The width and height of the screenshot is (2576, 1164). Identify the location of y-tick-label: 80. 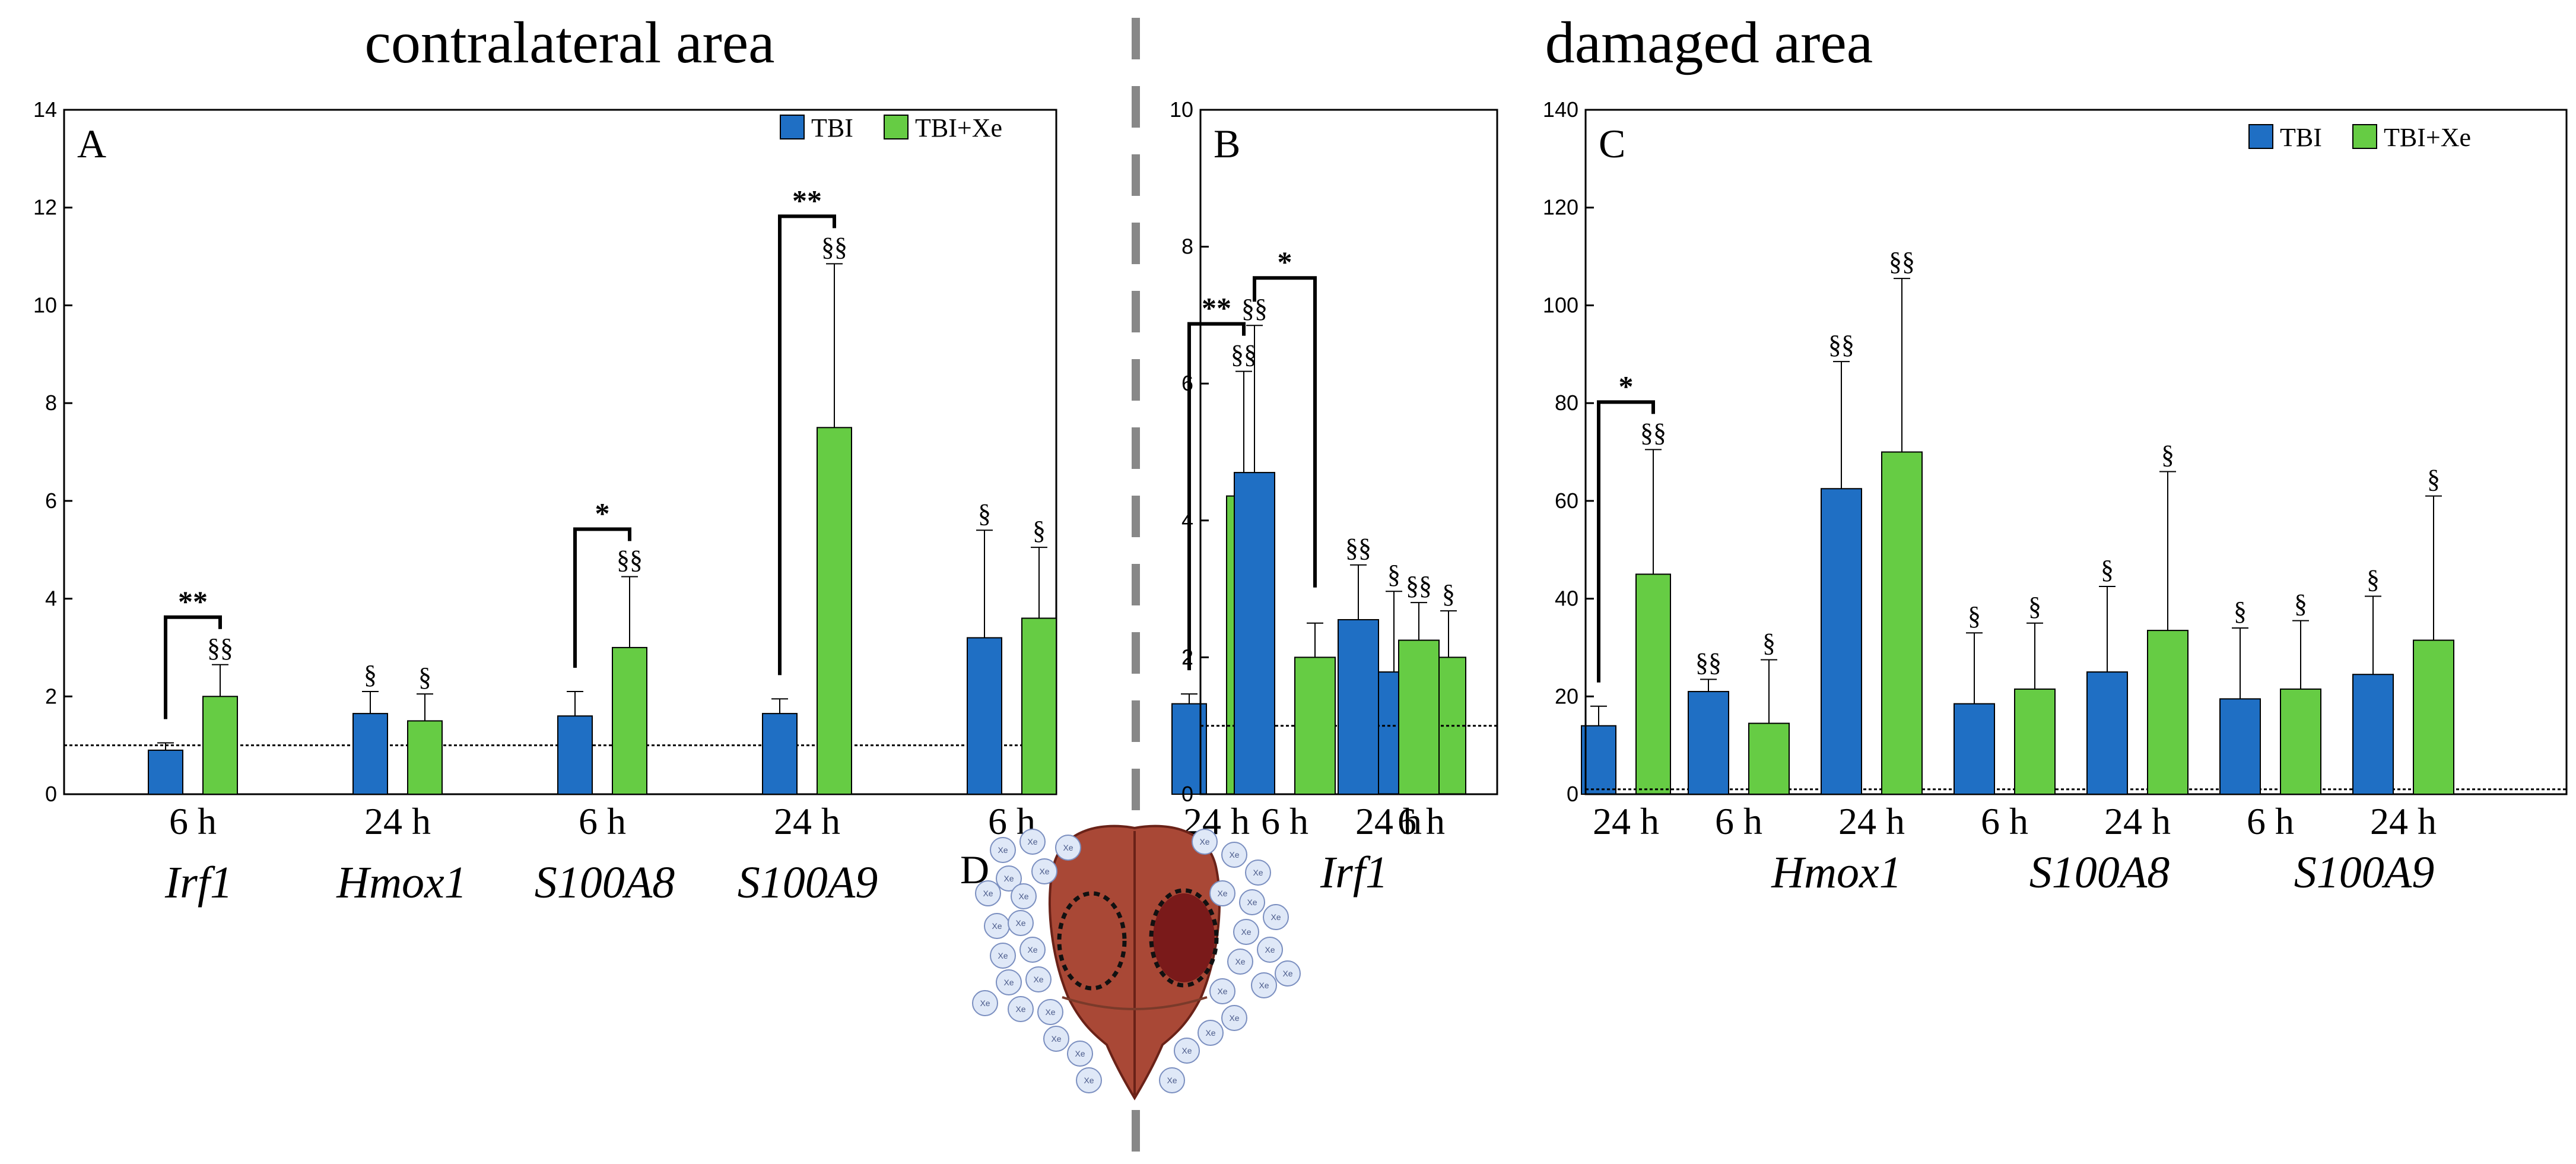
(1566, 403).